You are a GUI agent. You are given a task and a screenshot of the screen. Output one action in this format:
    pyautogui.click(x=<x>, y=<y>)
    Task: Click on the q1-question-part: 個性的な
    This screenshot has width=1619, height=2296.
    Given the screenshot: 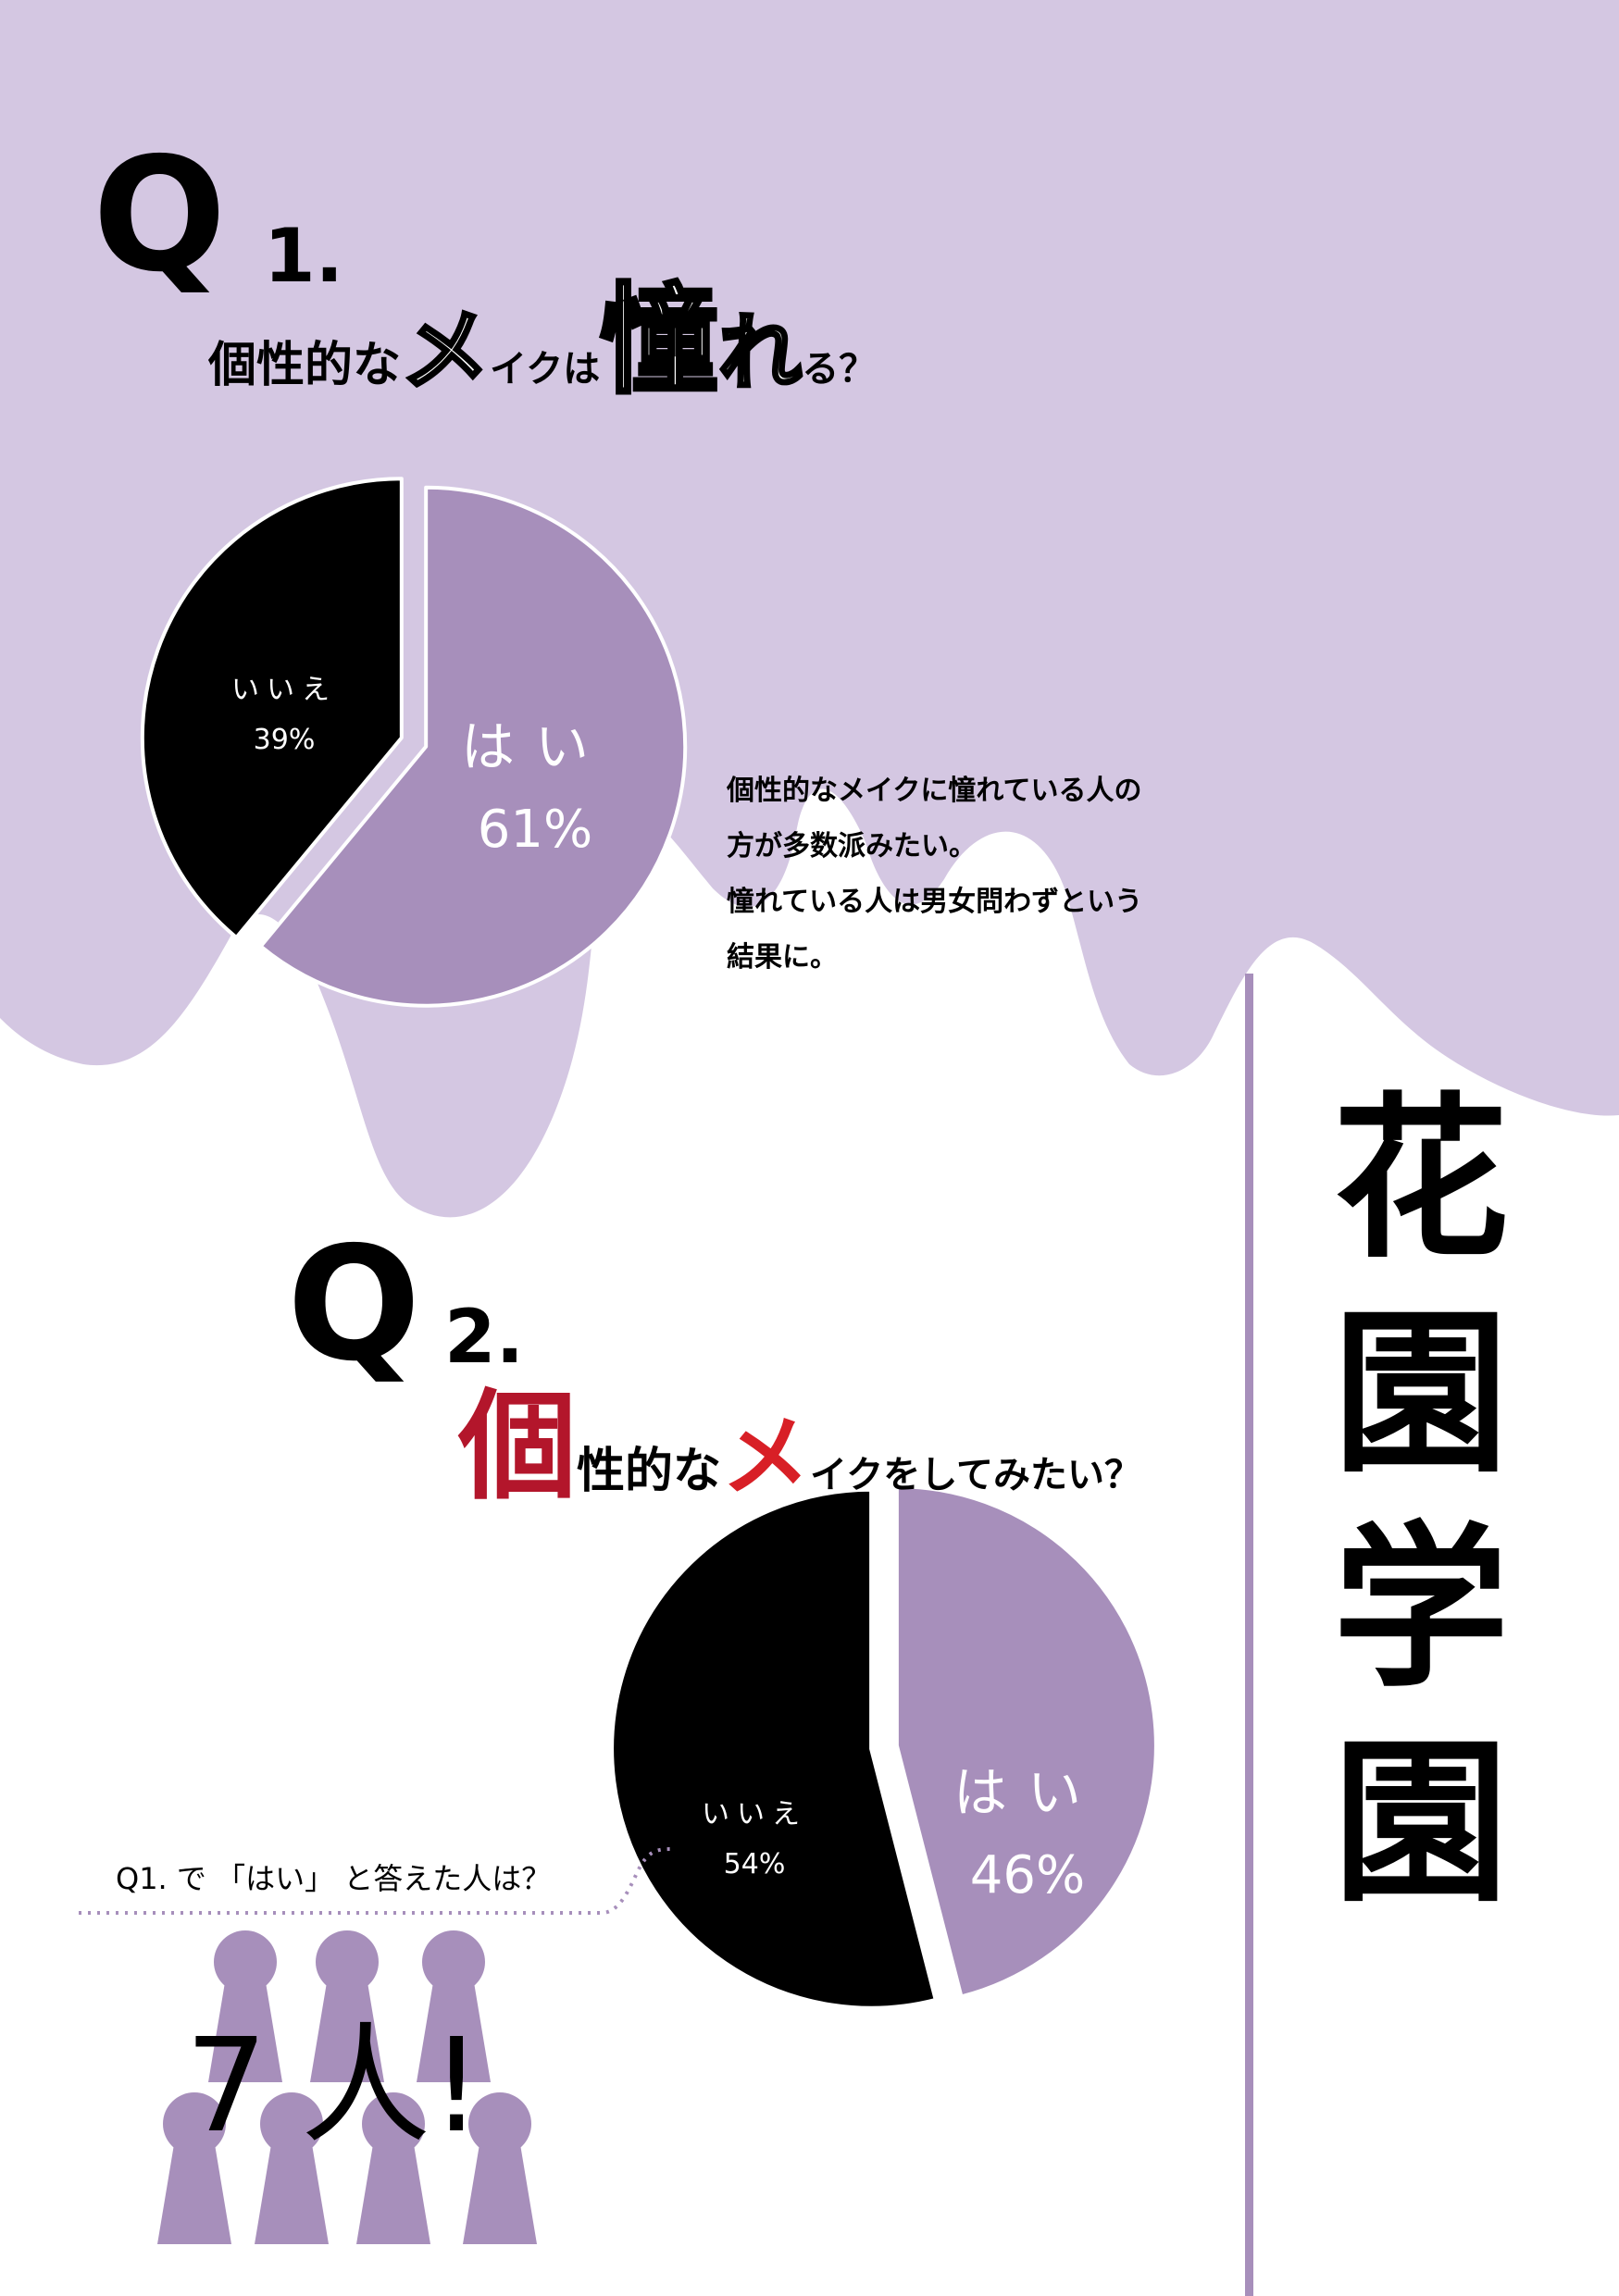 What is the action you would take?
    pyautogui.click(x=305, y=365)
    